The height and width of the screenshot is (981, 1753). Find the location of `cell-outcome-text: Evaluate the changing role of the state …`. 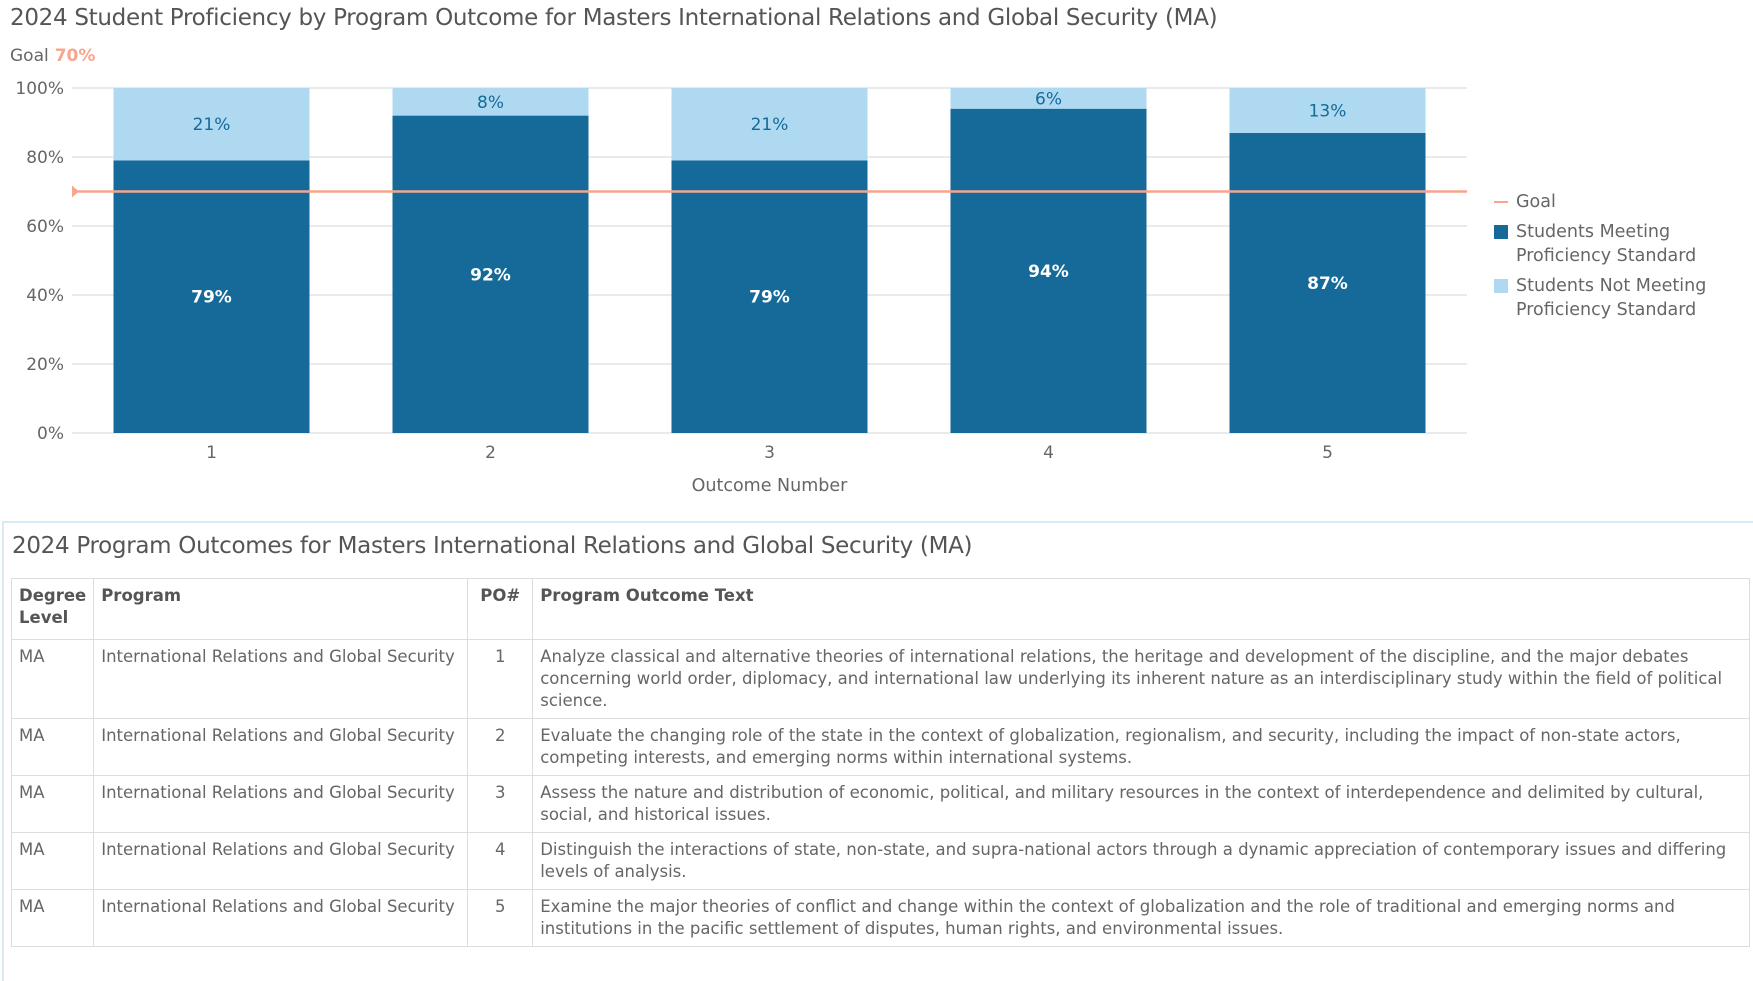

cell-outcome-text: Evaluate the changing role of the state … is located at coordinates (1141, 747).